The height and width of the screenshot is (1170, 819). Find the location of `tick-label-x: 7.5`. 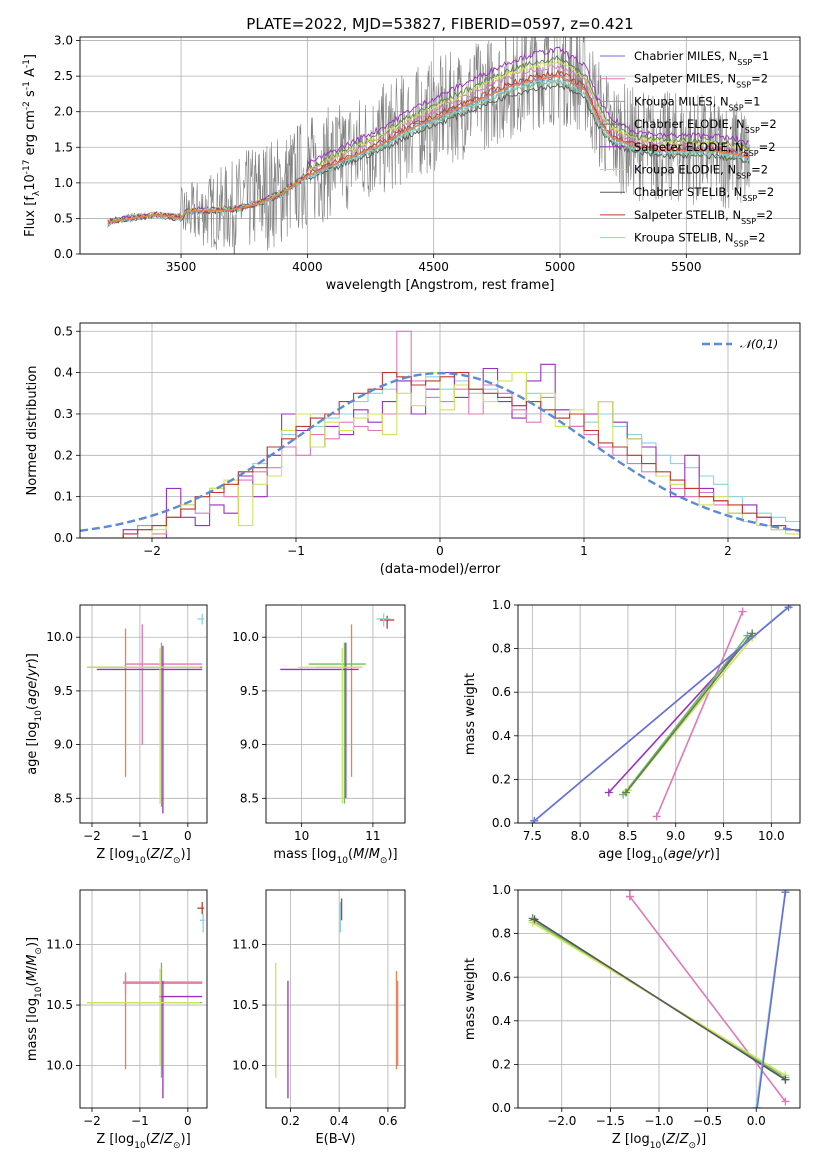

tick-label-x: 7.5 is located at coordinates (532, 836).